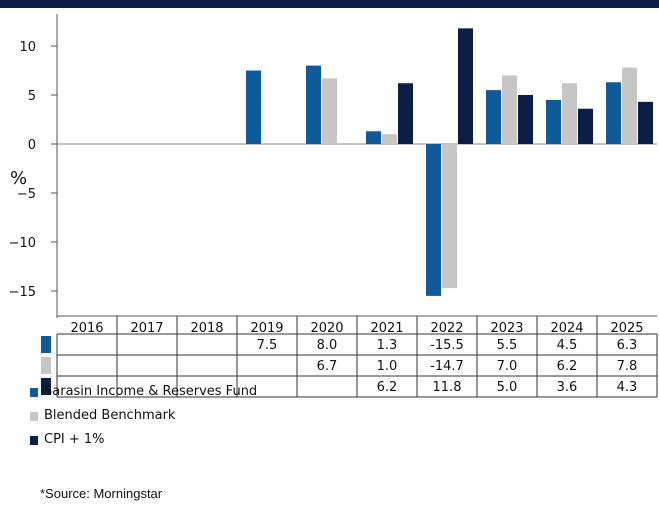 This screenshot has width=659, height=506. Describe the element at coordinates (327, 366) in the screenshot. I see `table-cell-value: 6.7` at that location.